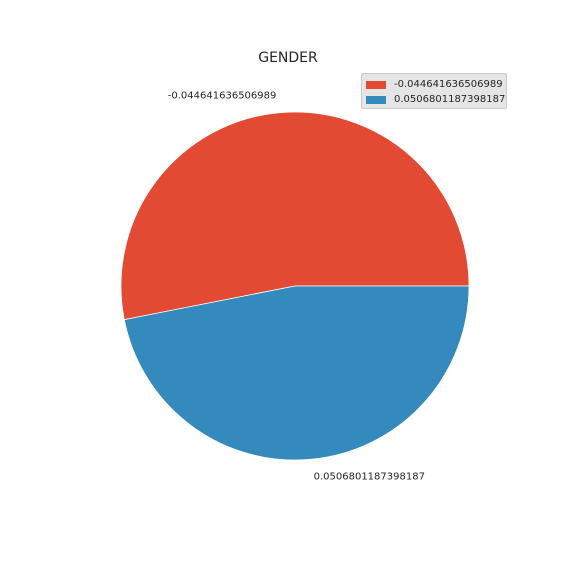 Image resolution: width=576 pixels, height=576 pixels. What do you see at coordinates (450, 99) in the screenshot?
I see `legend-label: 0.0506801187398187` at bounding box center [450, 99].